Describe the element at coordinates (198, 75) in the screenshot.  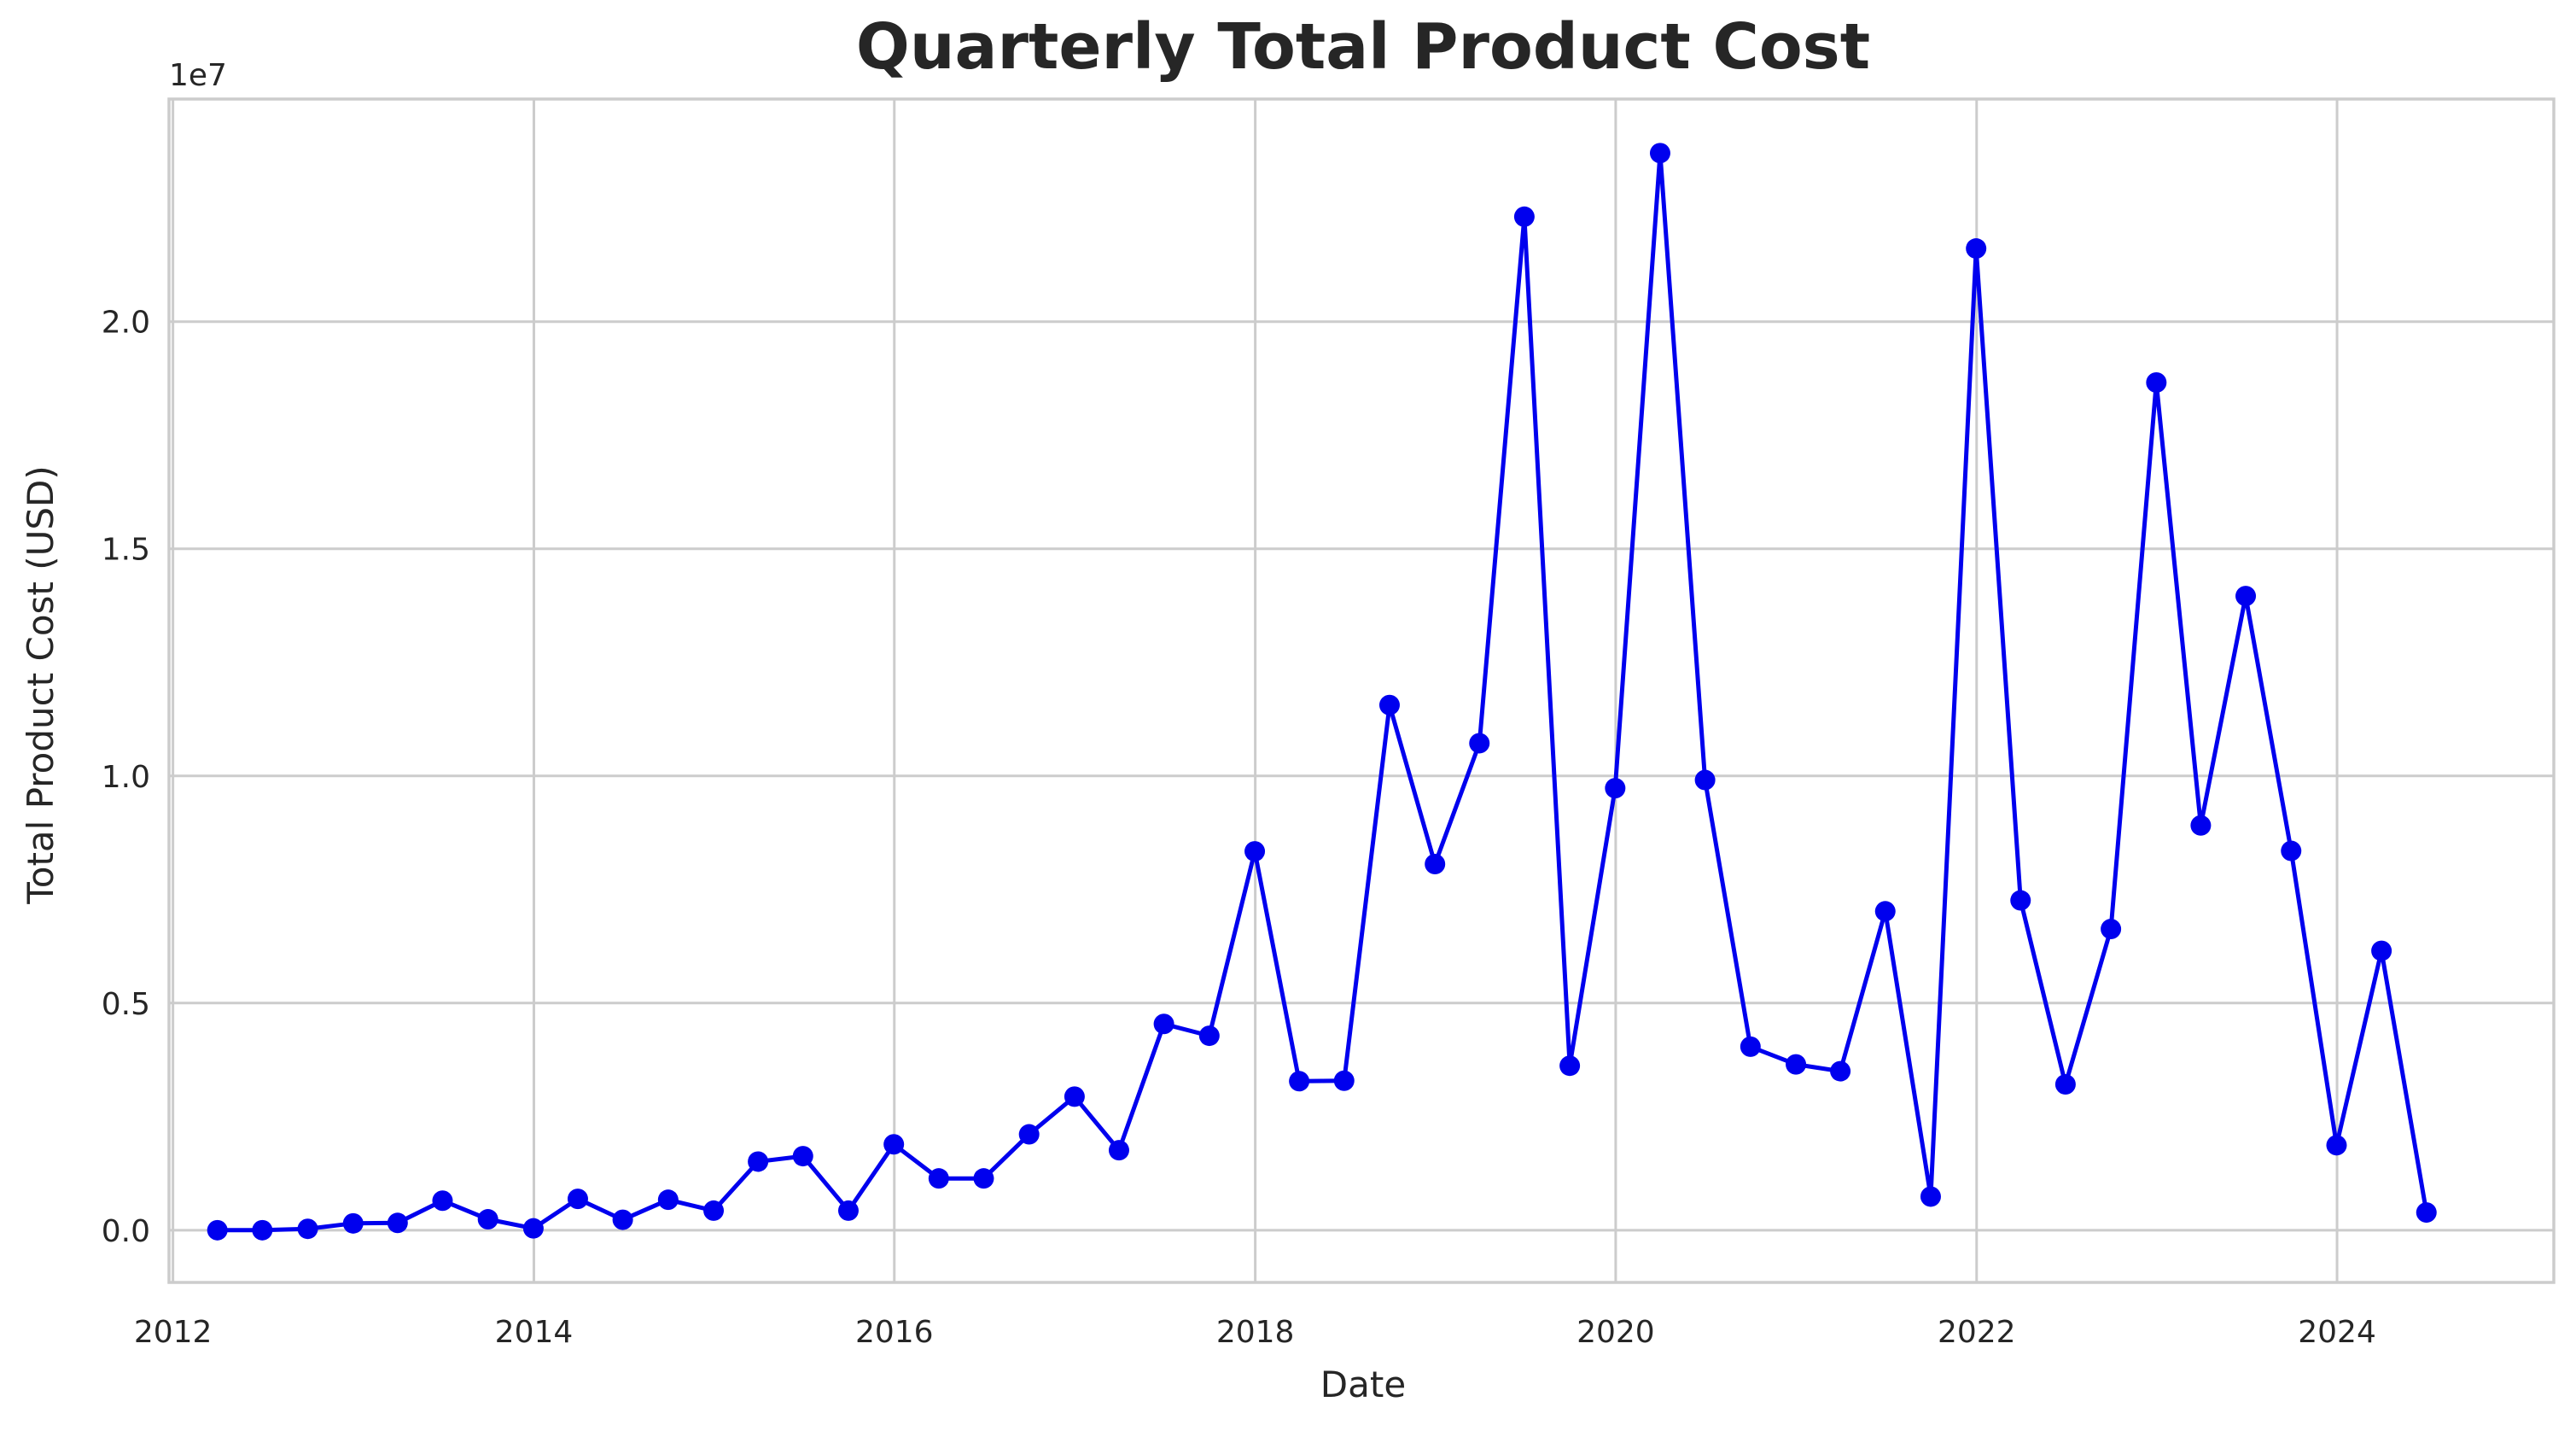
I see `y-axis-offset-label: 1e7` at that location.